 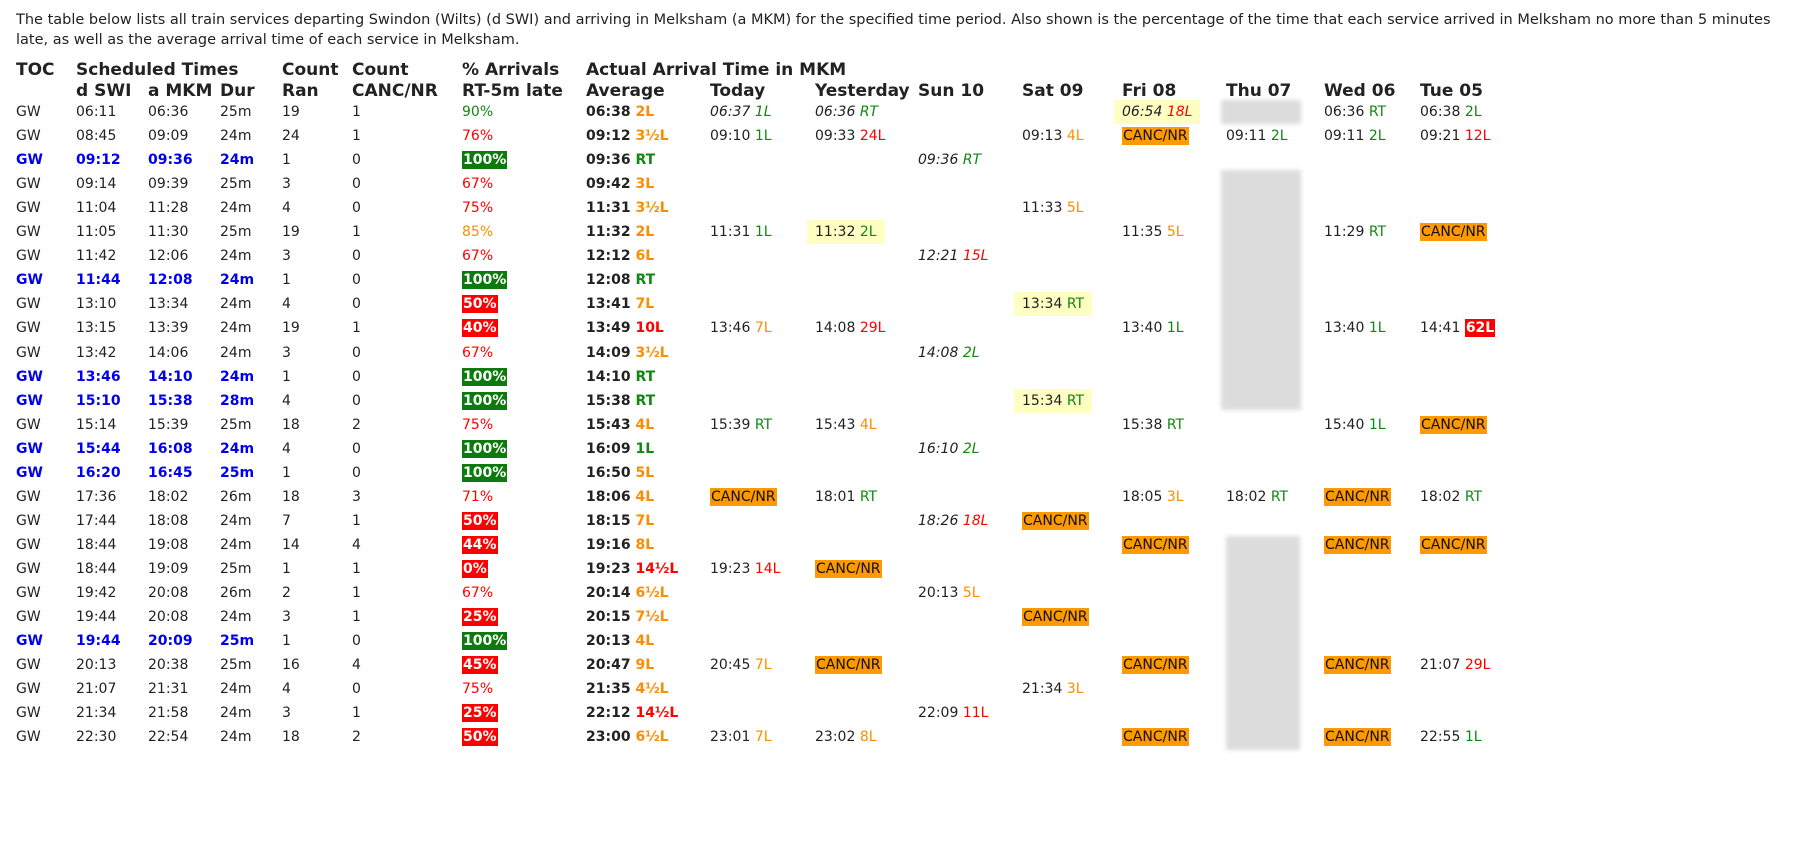 What do you see at coordinates (1175, 496) in the screenshot?
I see `arrival-delay: 3L` at bounding box center [1175, 496].